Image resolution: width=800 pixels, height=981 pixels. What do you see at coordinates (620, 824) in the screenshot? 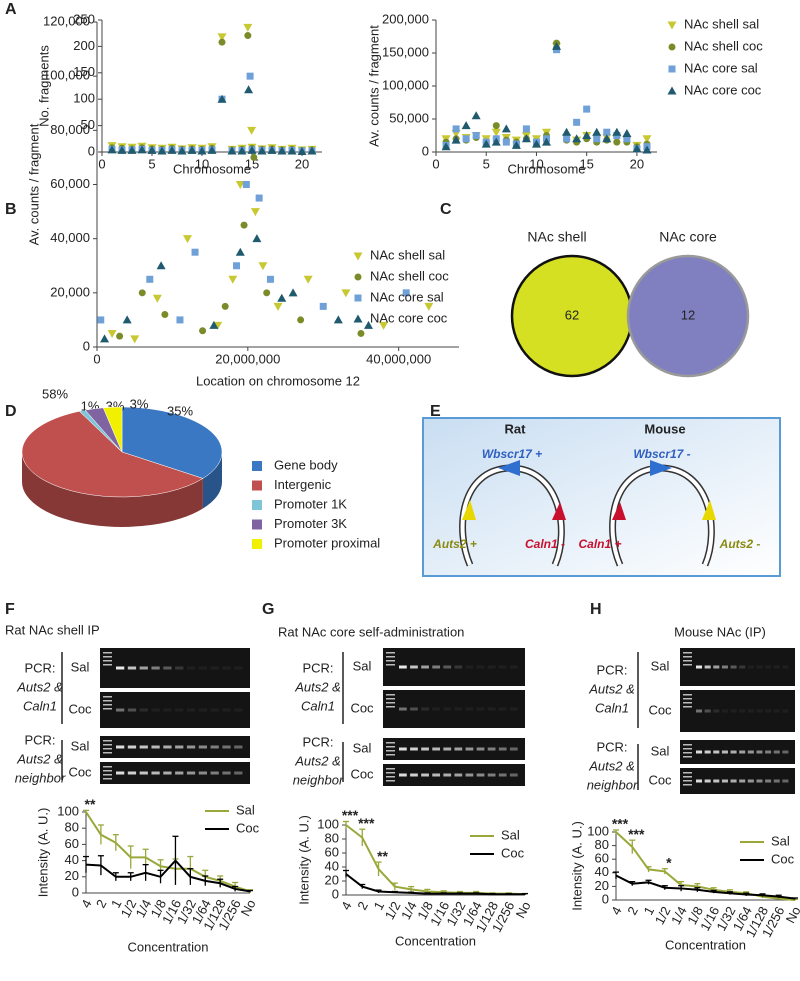
I see `significance: ***` at bounding box center [620, 824].